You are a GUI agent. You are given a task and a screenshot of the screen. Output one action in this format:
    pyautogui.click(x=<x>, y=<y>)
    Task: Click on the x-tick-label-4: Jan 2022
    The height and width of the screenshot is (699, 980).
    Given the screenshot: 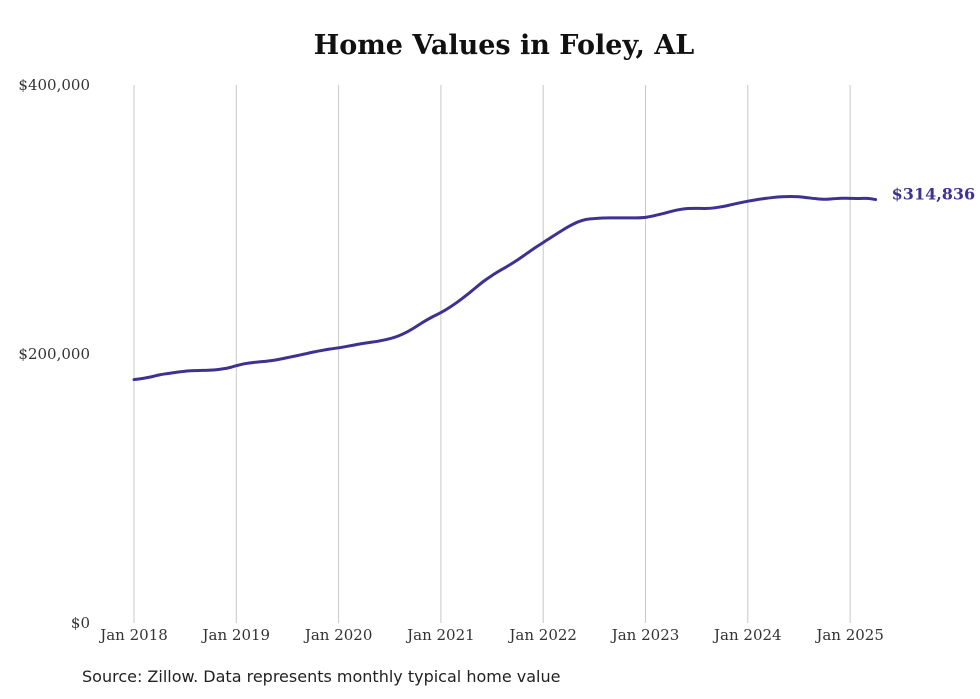 What is the action you would take?
    pyautogui.click(x=542, y=635)
    